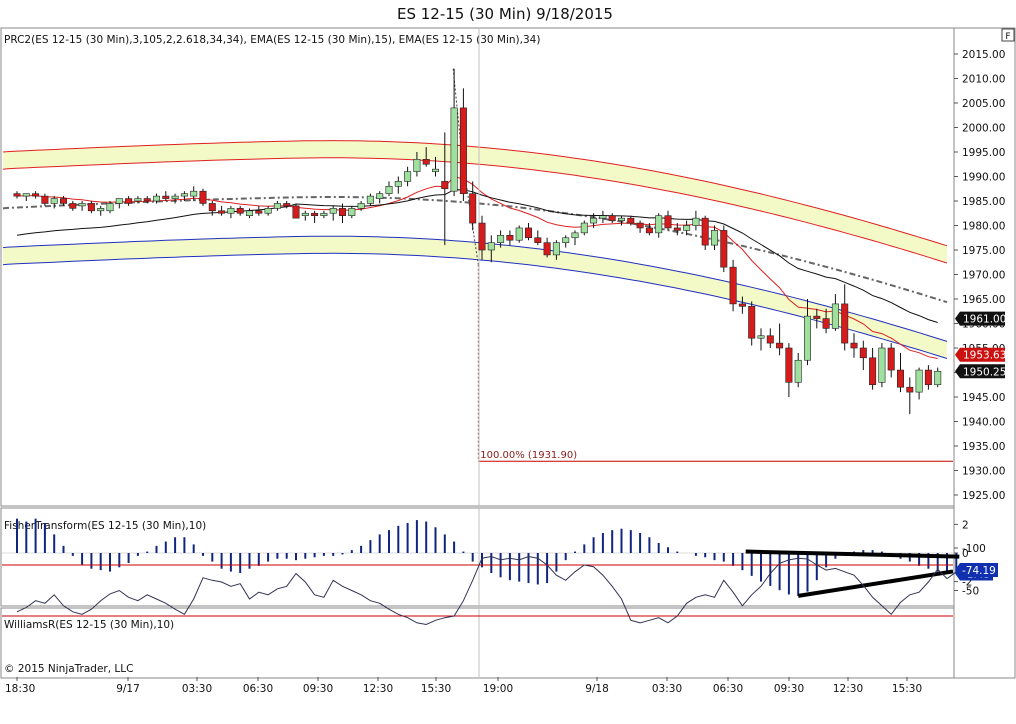 This screenshot has height=724, width=1016. Describe the element at coordinates (597, 689) in the screenshot. I see `time-tick-label: 9/18` at that location.